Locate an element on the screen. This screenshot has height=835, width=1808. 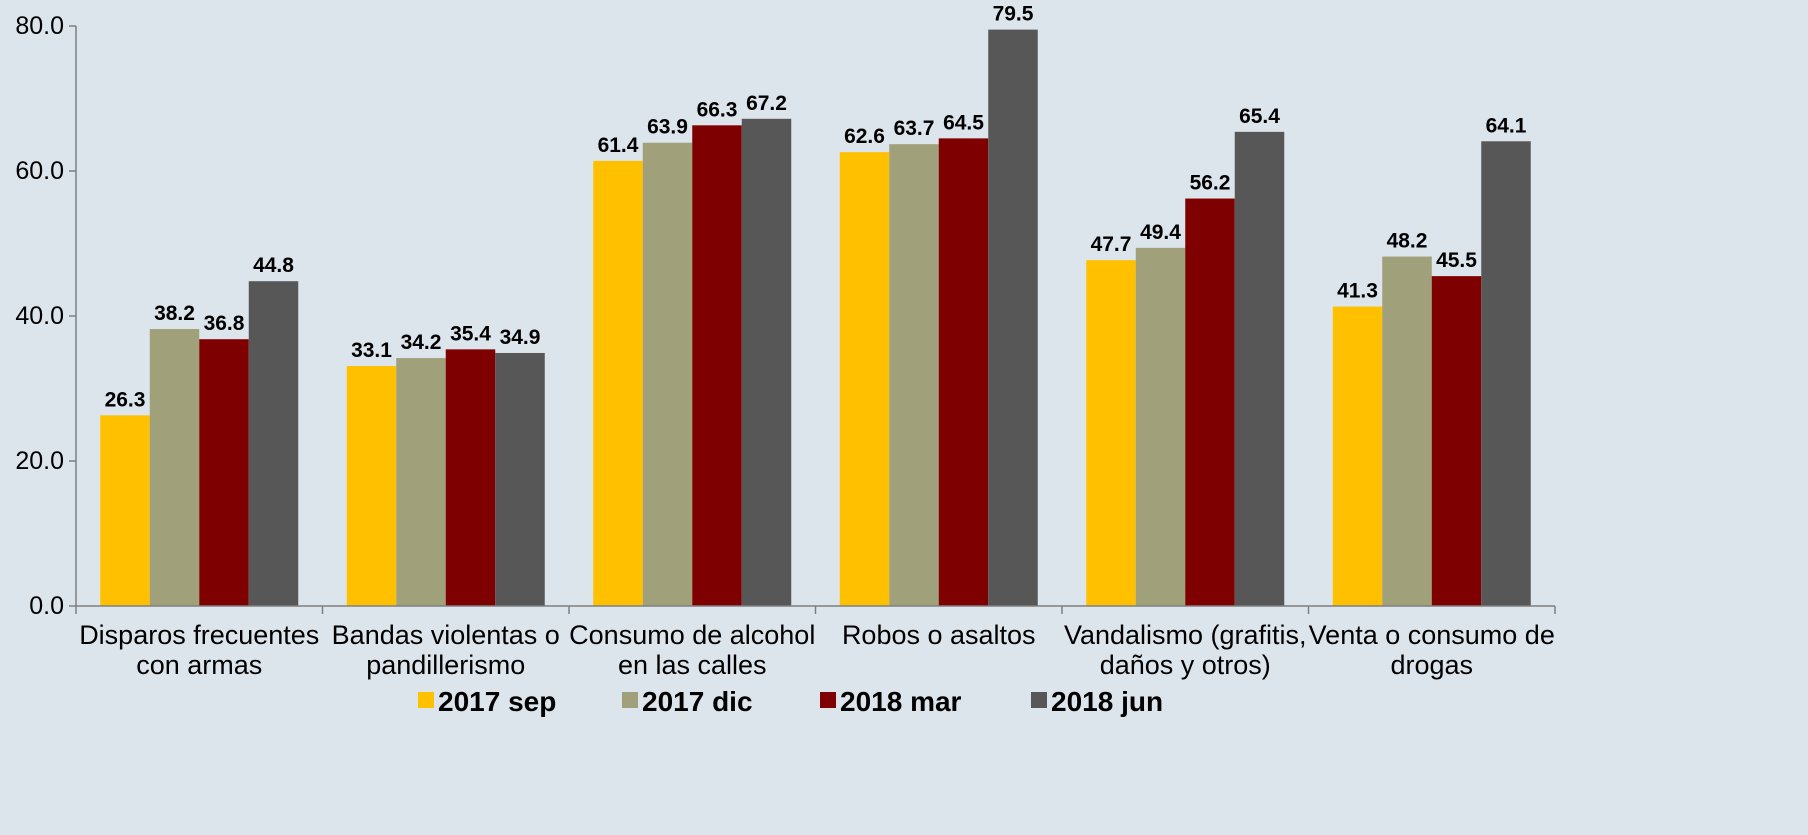
data-label: 64.1 is located at coordinates (1506, 125).